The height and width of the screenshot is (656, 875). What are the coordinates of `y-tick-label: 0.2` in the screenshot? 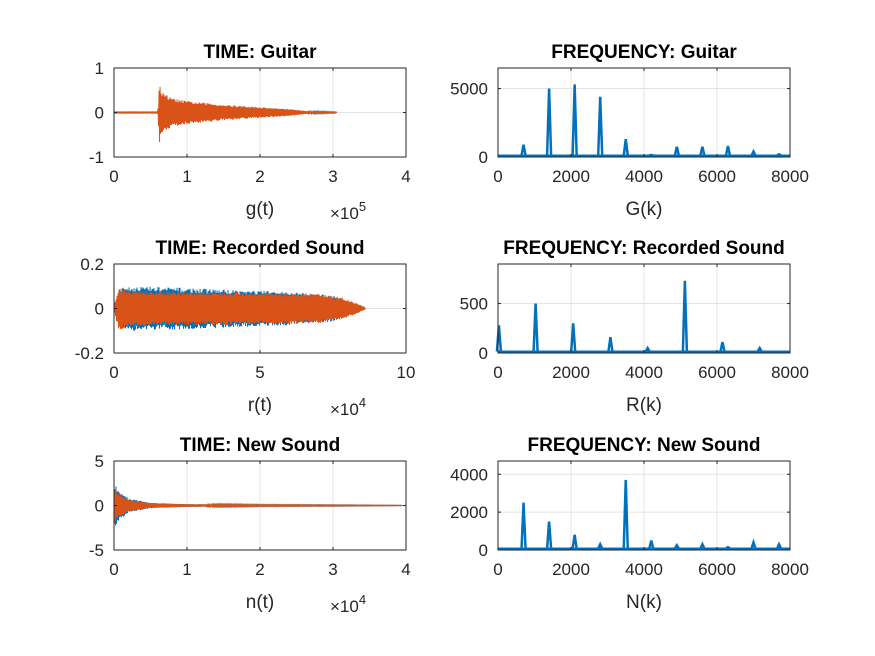 It's located at (92, 264).